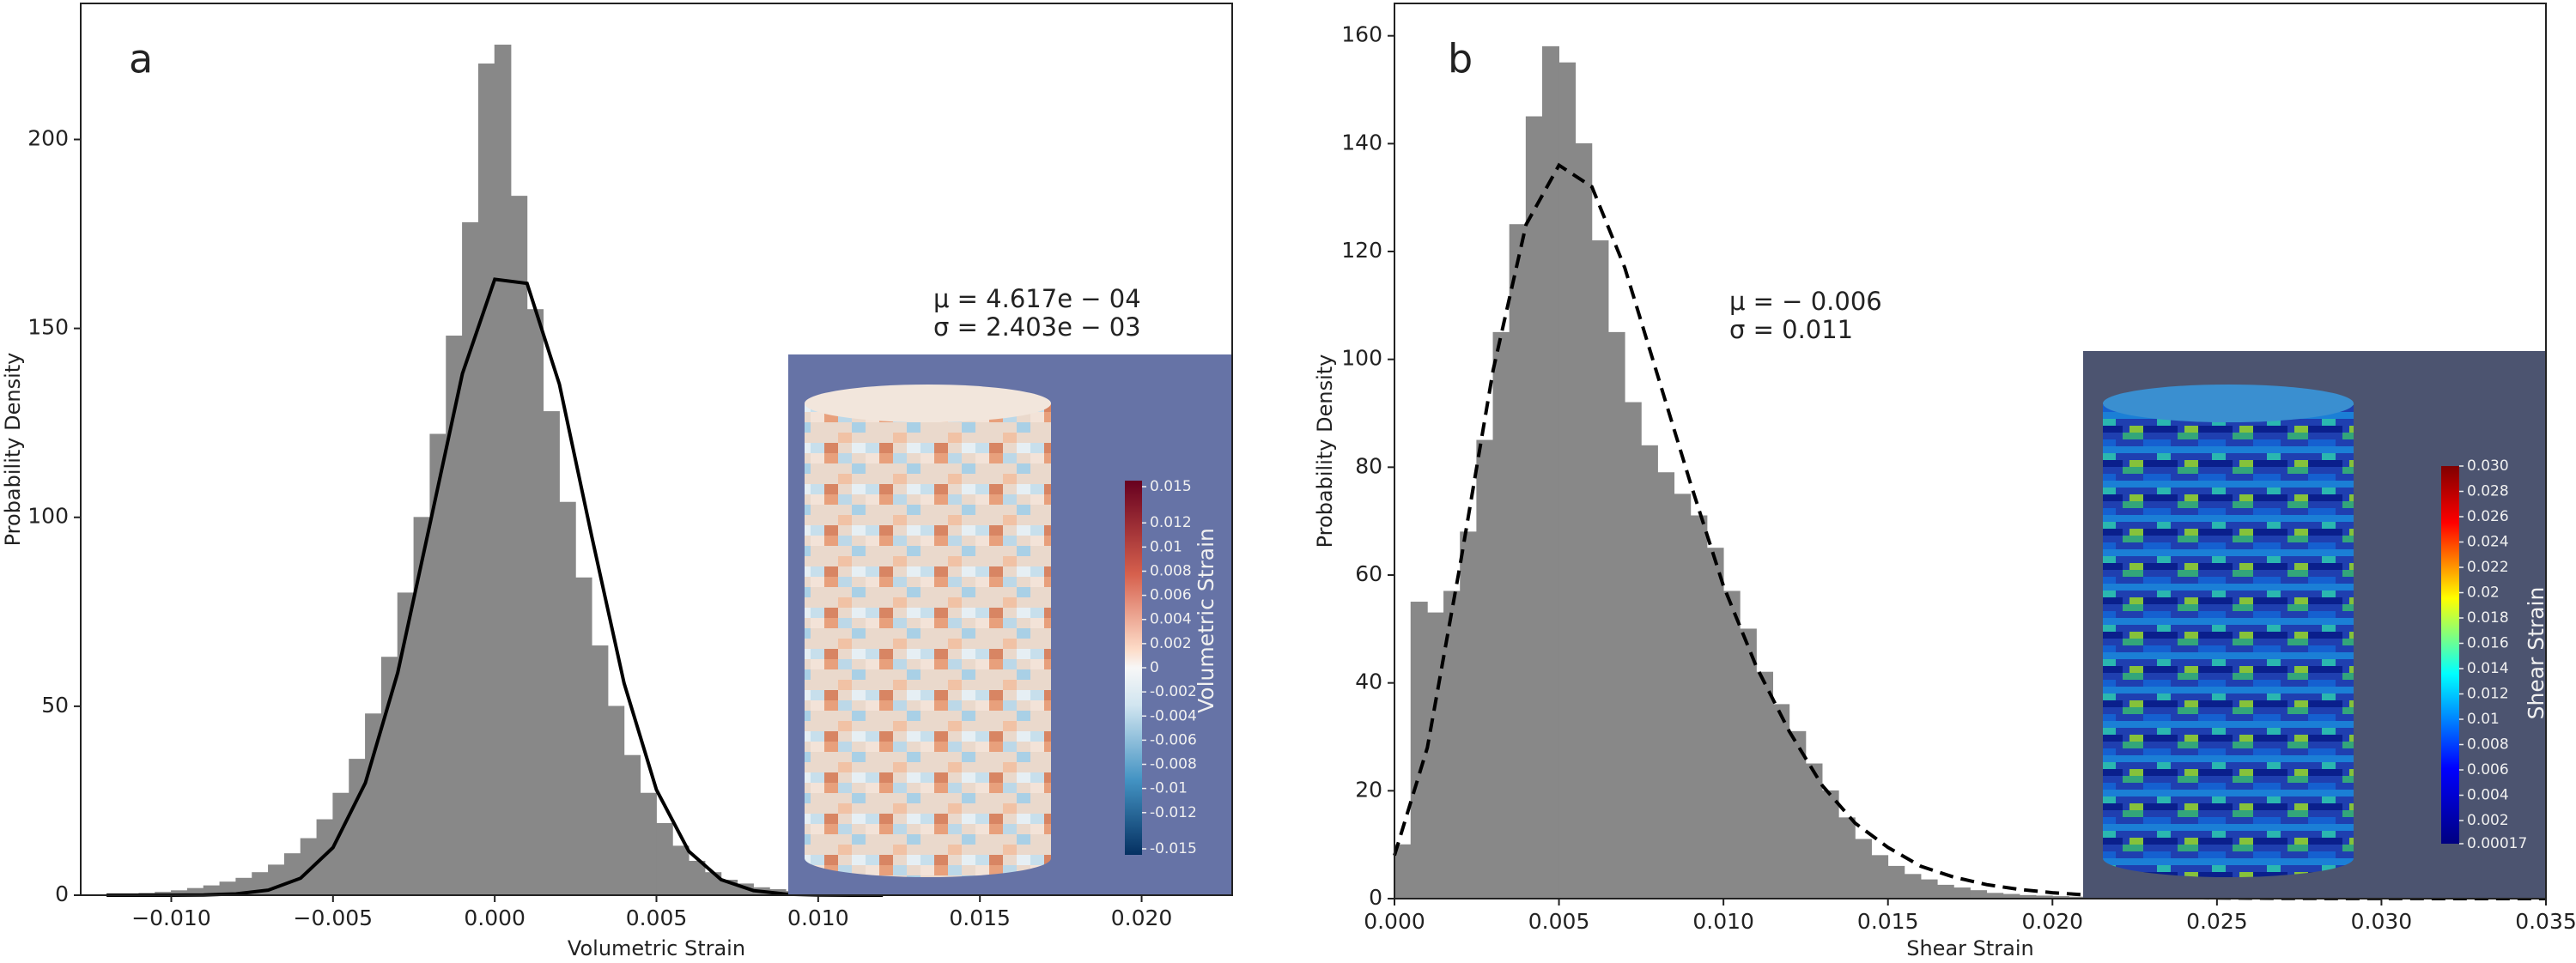  Describe the element at coordinates (2497, 843) in the screenshot. I see `colorbar-tick-label: 0.00017` at that location.